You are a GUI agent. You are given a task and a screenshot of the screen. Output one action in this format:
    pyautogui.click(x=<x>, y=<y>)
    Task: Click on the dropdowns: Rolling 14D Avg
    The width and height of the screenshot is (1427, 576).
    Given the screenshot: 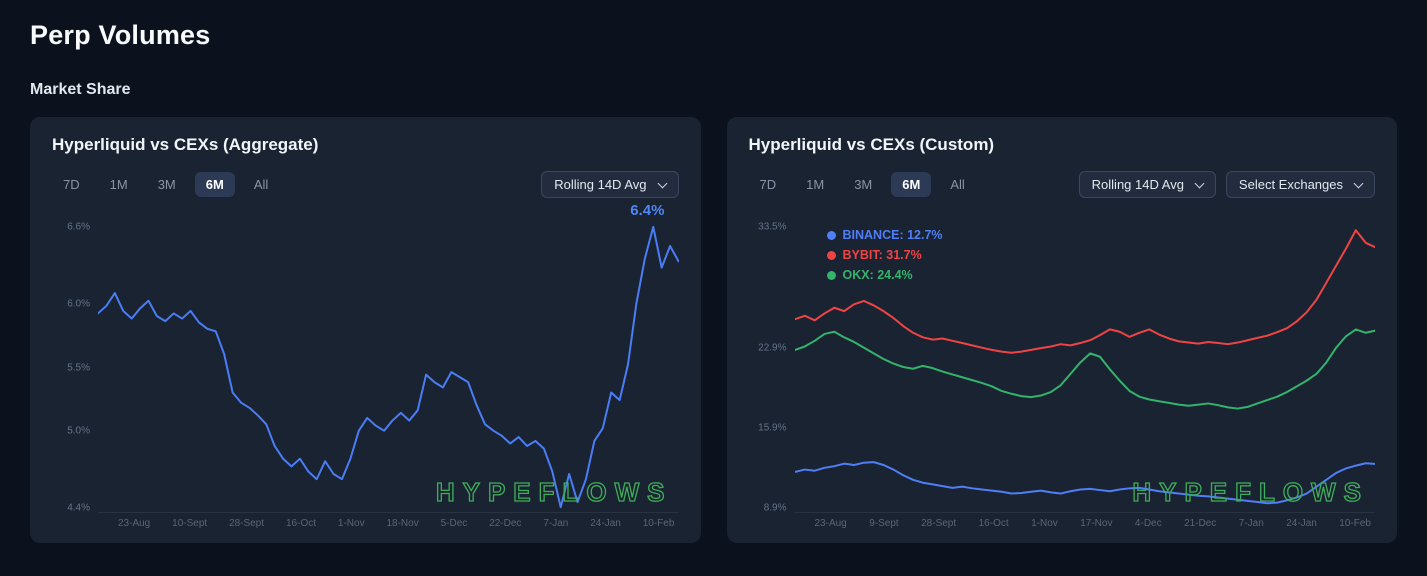 What is the action you would take?
    pyautogui.click(x=610, y=184)
    